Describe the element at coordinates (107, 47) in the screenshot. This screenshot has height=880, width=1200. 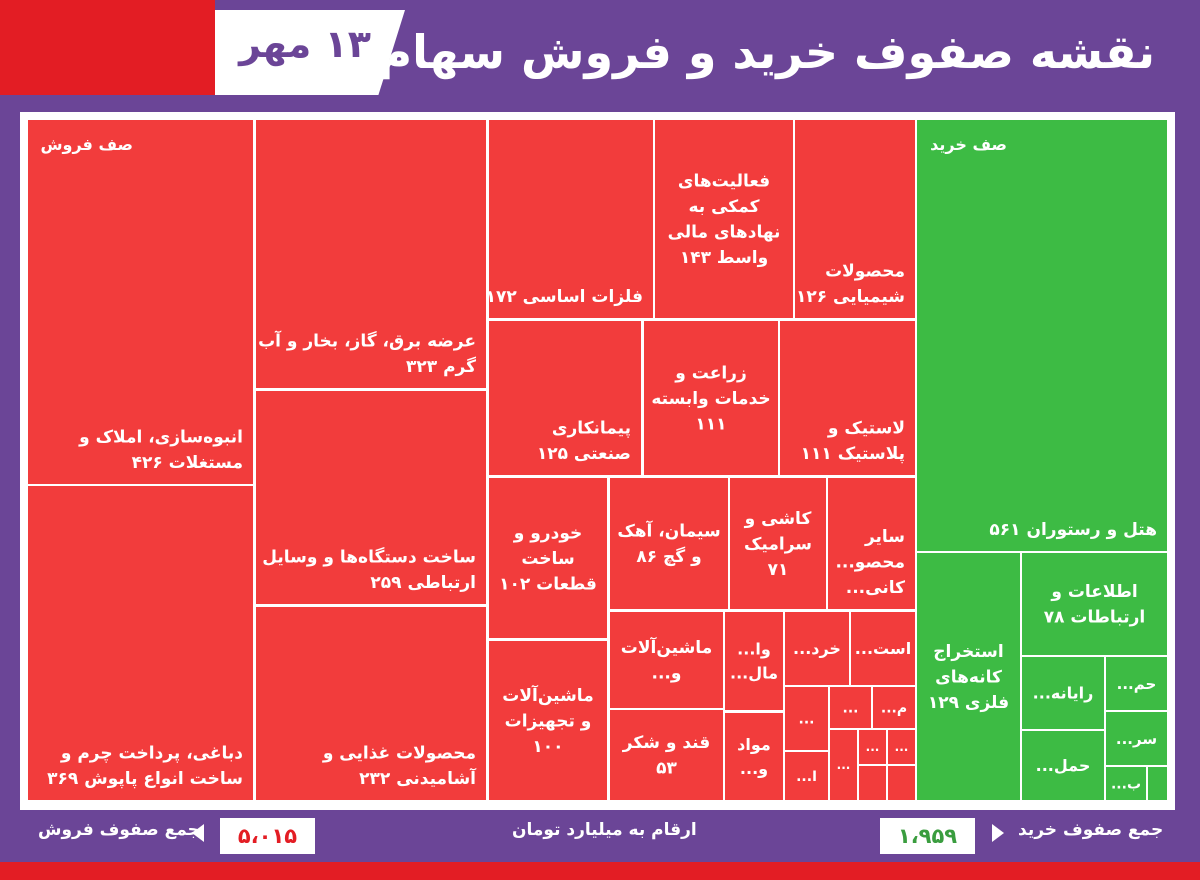
I see `top-left-red-band` at that location.